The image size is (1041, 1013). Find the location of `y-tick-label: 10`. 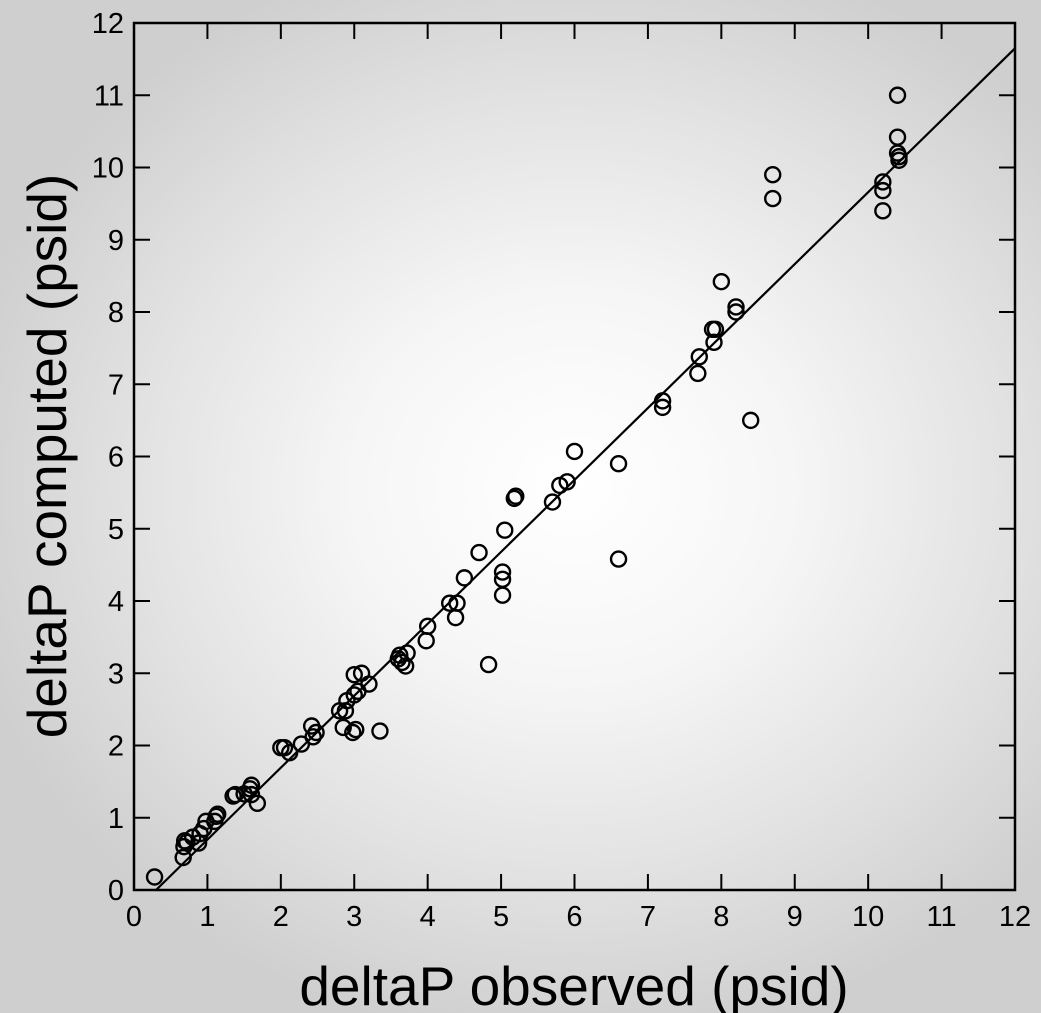

y-tick-label: 10 is located at coordinates (108, 169).